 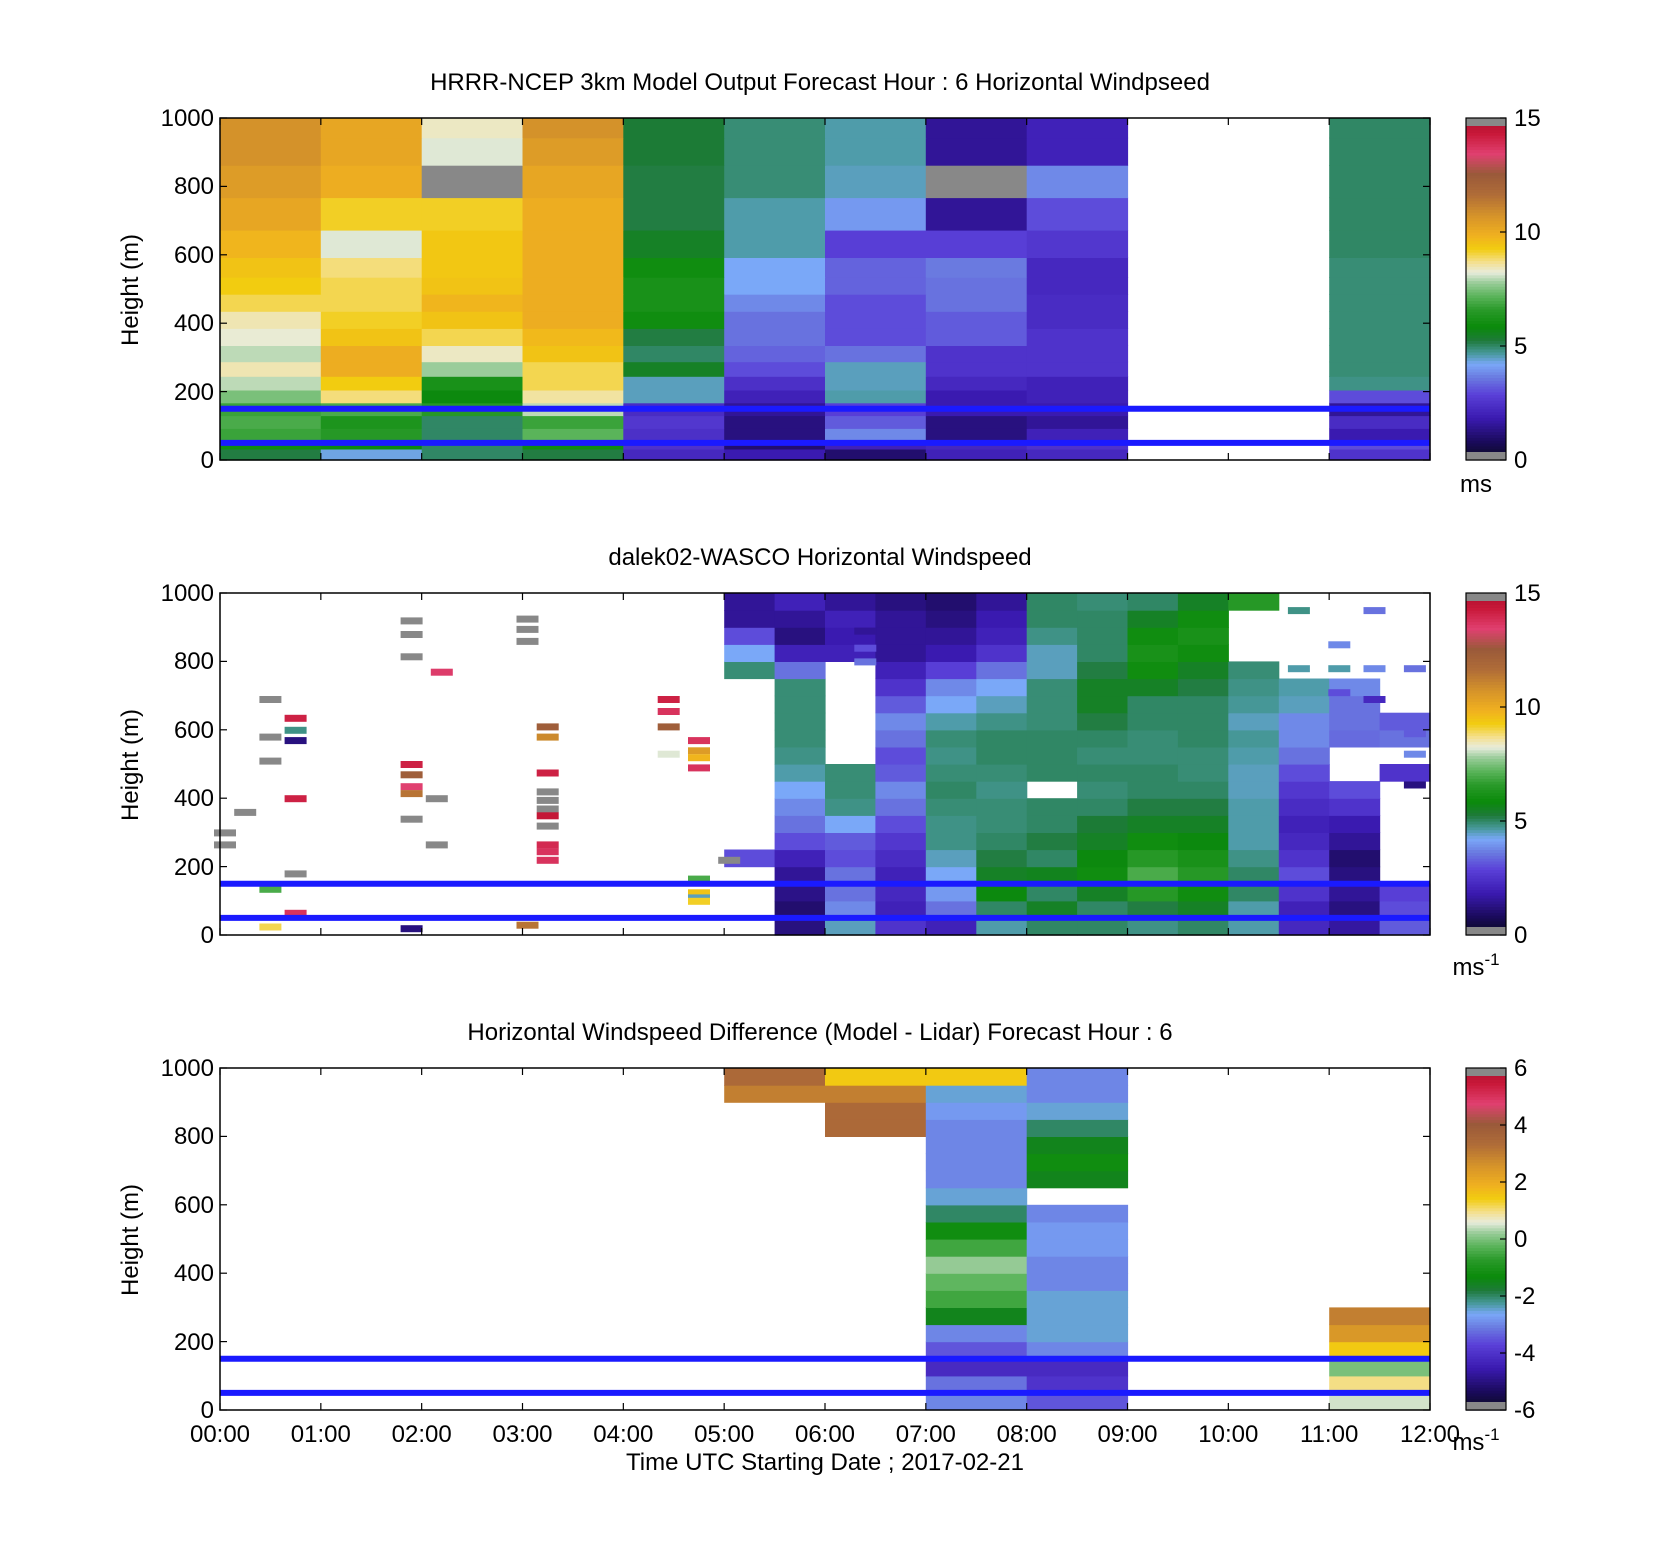 What do you see at coordinates (220, 1434) in the screenshot?
I see `x-tick-label: 00:00` at bounding box center [220, 1434].